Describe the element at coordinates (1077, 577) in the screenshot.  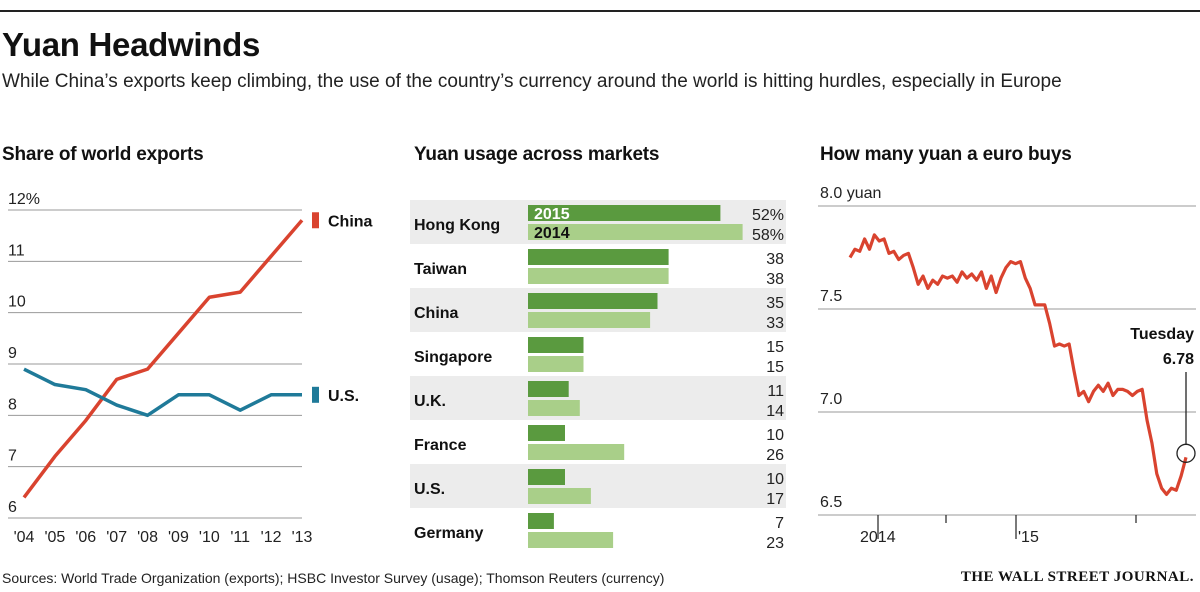
I see `publisher-logo: THE WALL STREET JOURNAL.` at that location.